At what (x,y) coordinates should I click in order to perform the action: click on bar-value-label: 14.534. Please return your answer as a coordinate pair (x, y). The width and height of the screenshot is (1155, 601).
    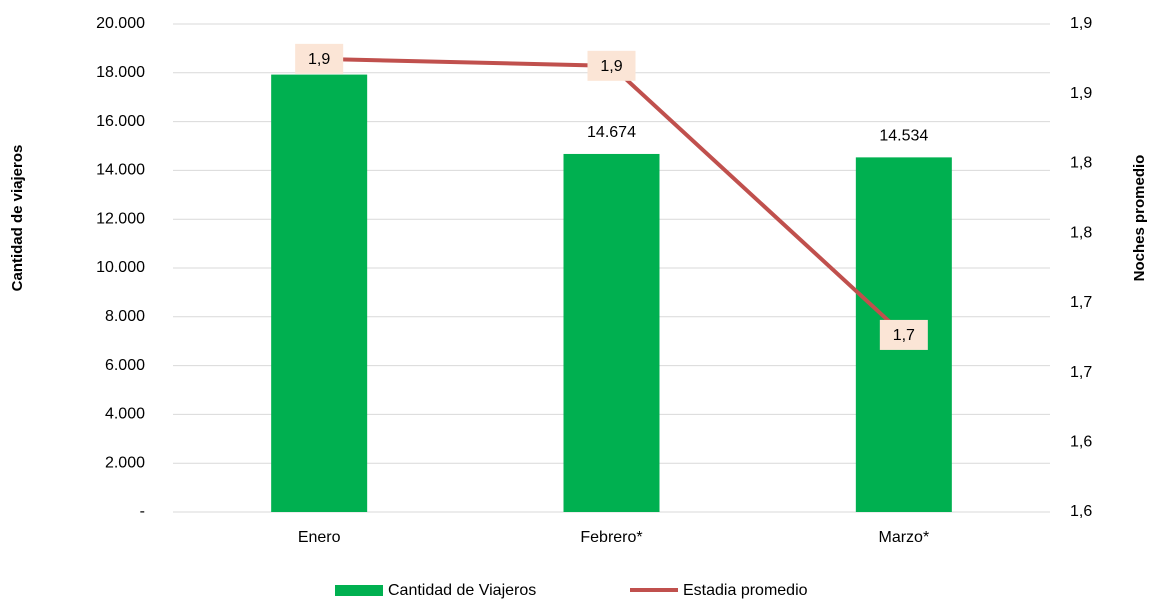
    Looking at the image, I should click on (903, 136).